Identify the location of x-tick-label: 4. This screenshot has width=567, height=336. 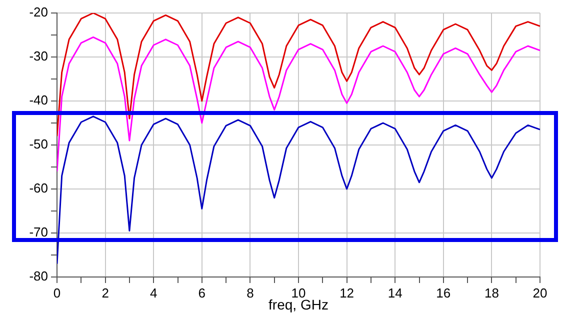
(154, 292).